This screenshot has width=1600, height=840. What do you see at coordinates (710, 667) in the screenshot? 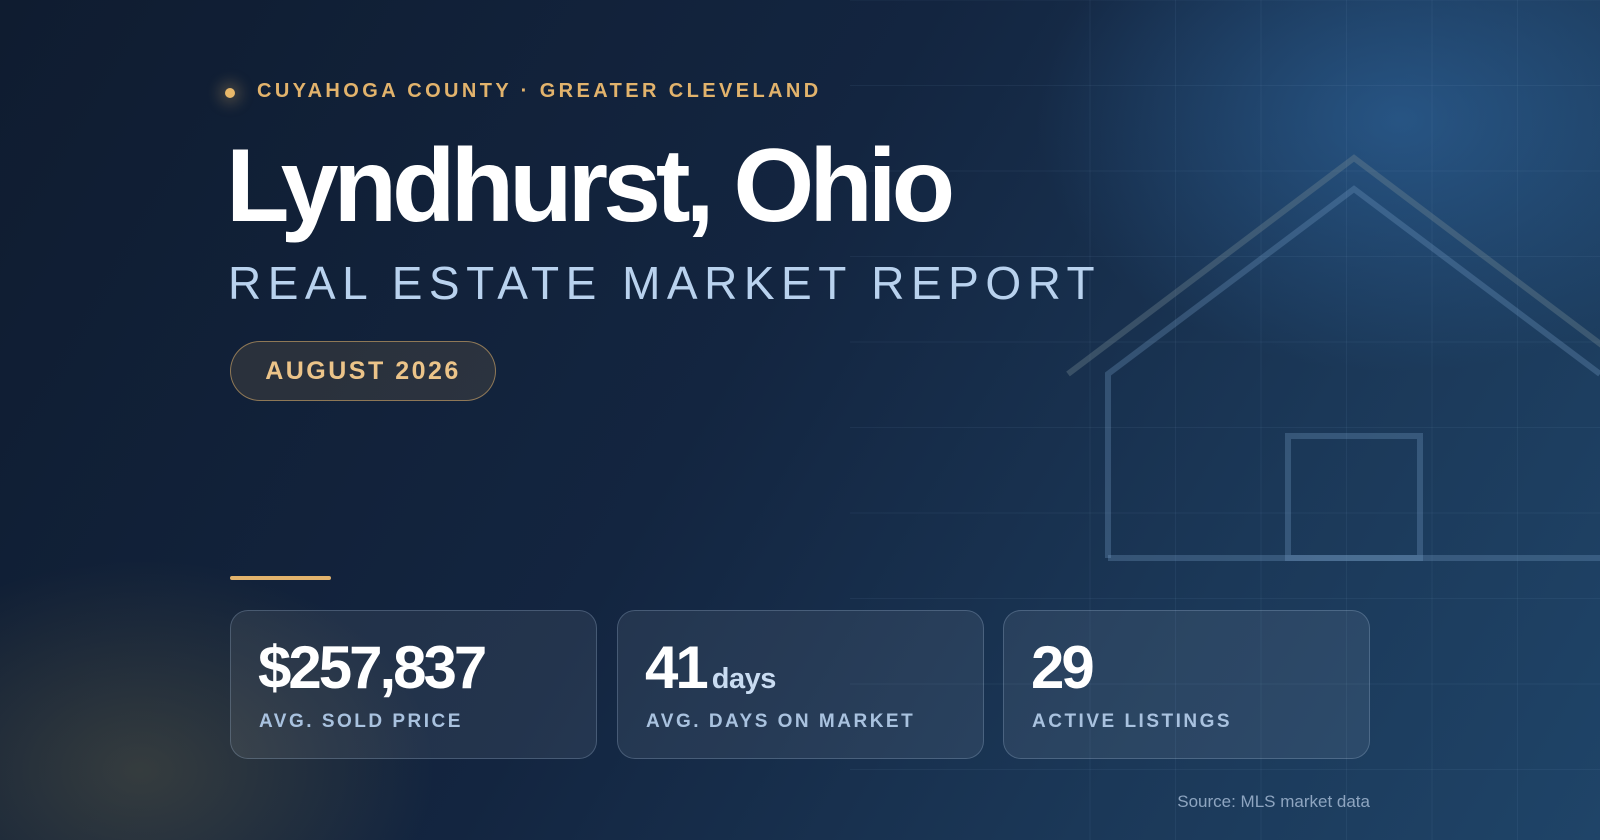
I see `stat-value: 41 days` at bounding box center [710, 667].